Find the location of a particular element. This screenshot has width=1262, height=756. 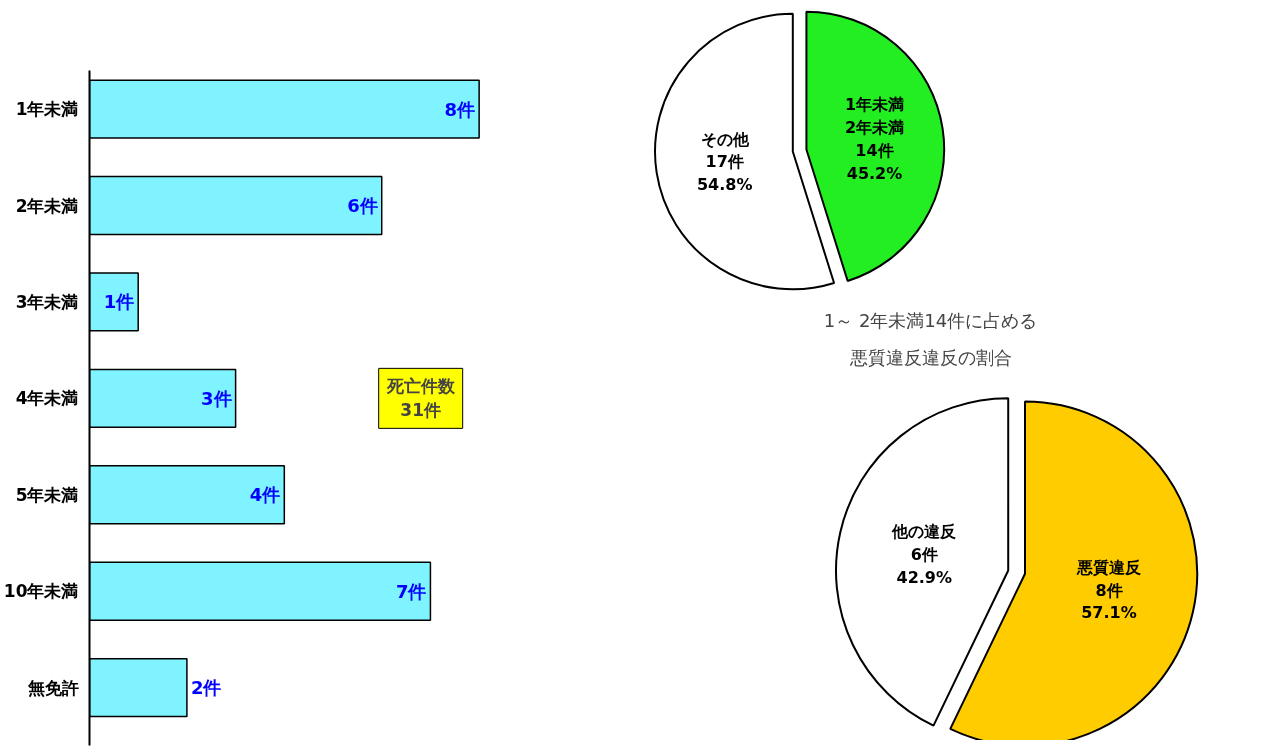

slice-label: その他 is located at coordinates (725, 139).